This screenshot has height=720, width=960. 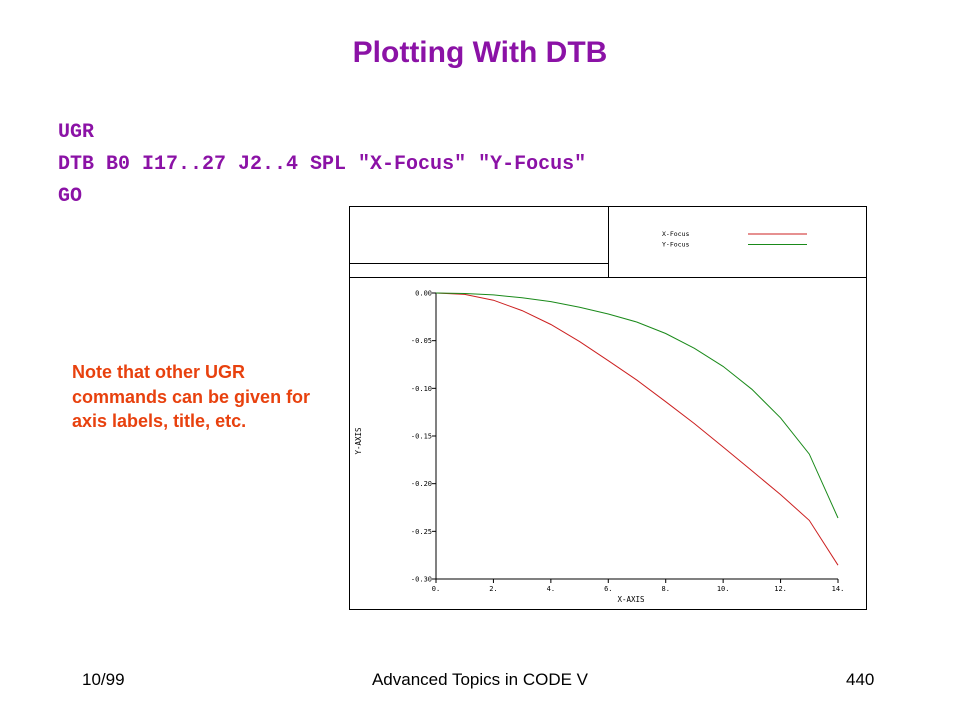 I want to click on x-tick-label: 4., so click(x=551, y=589).